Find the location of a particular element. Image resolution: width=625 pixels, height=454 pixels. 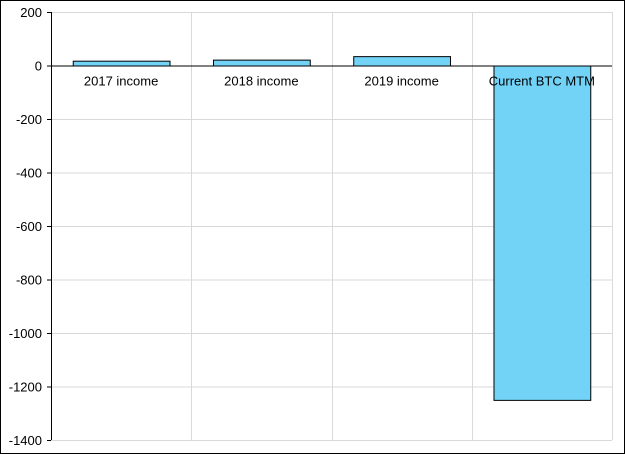

y-tick-label: 200 is located at coordinates (31, 12).